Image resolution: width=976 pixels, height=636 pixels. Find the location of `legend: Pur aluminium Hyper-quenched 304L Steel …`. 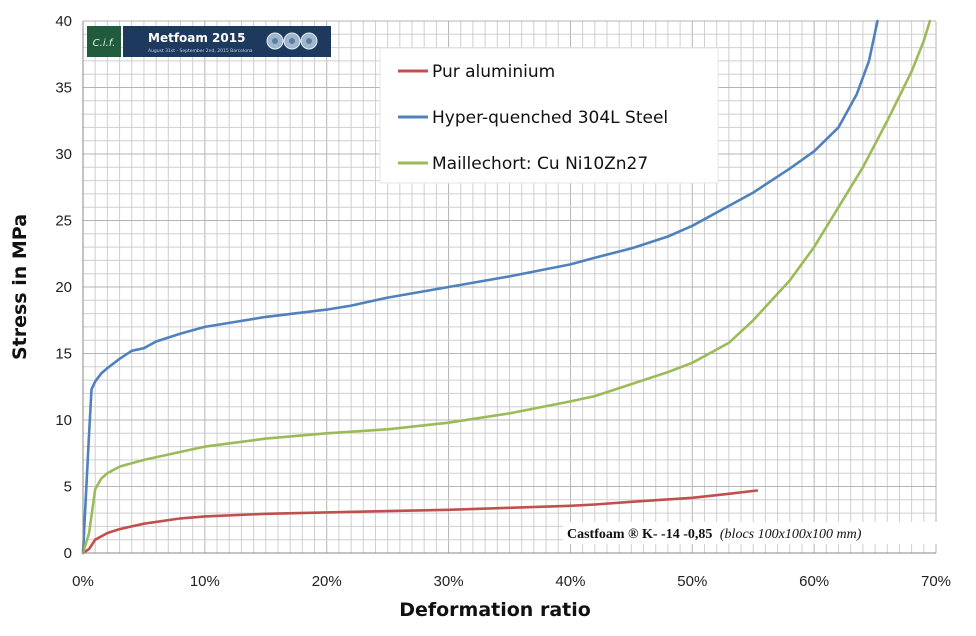

legend: Pur aluminium Hyper-quenched 304L Steel … is located at coordinates (549, 115).